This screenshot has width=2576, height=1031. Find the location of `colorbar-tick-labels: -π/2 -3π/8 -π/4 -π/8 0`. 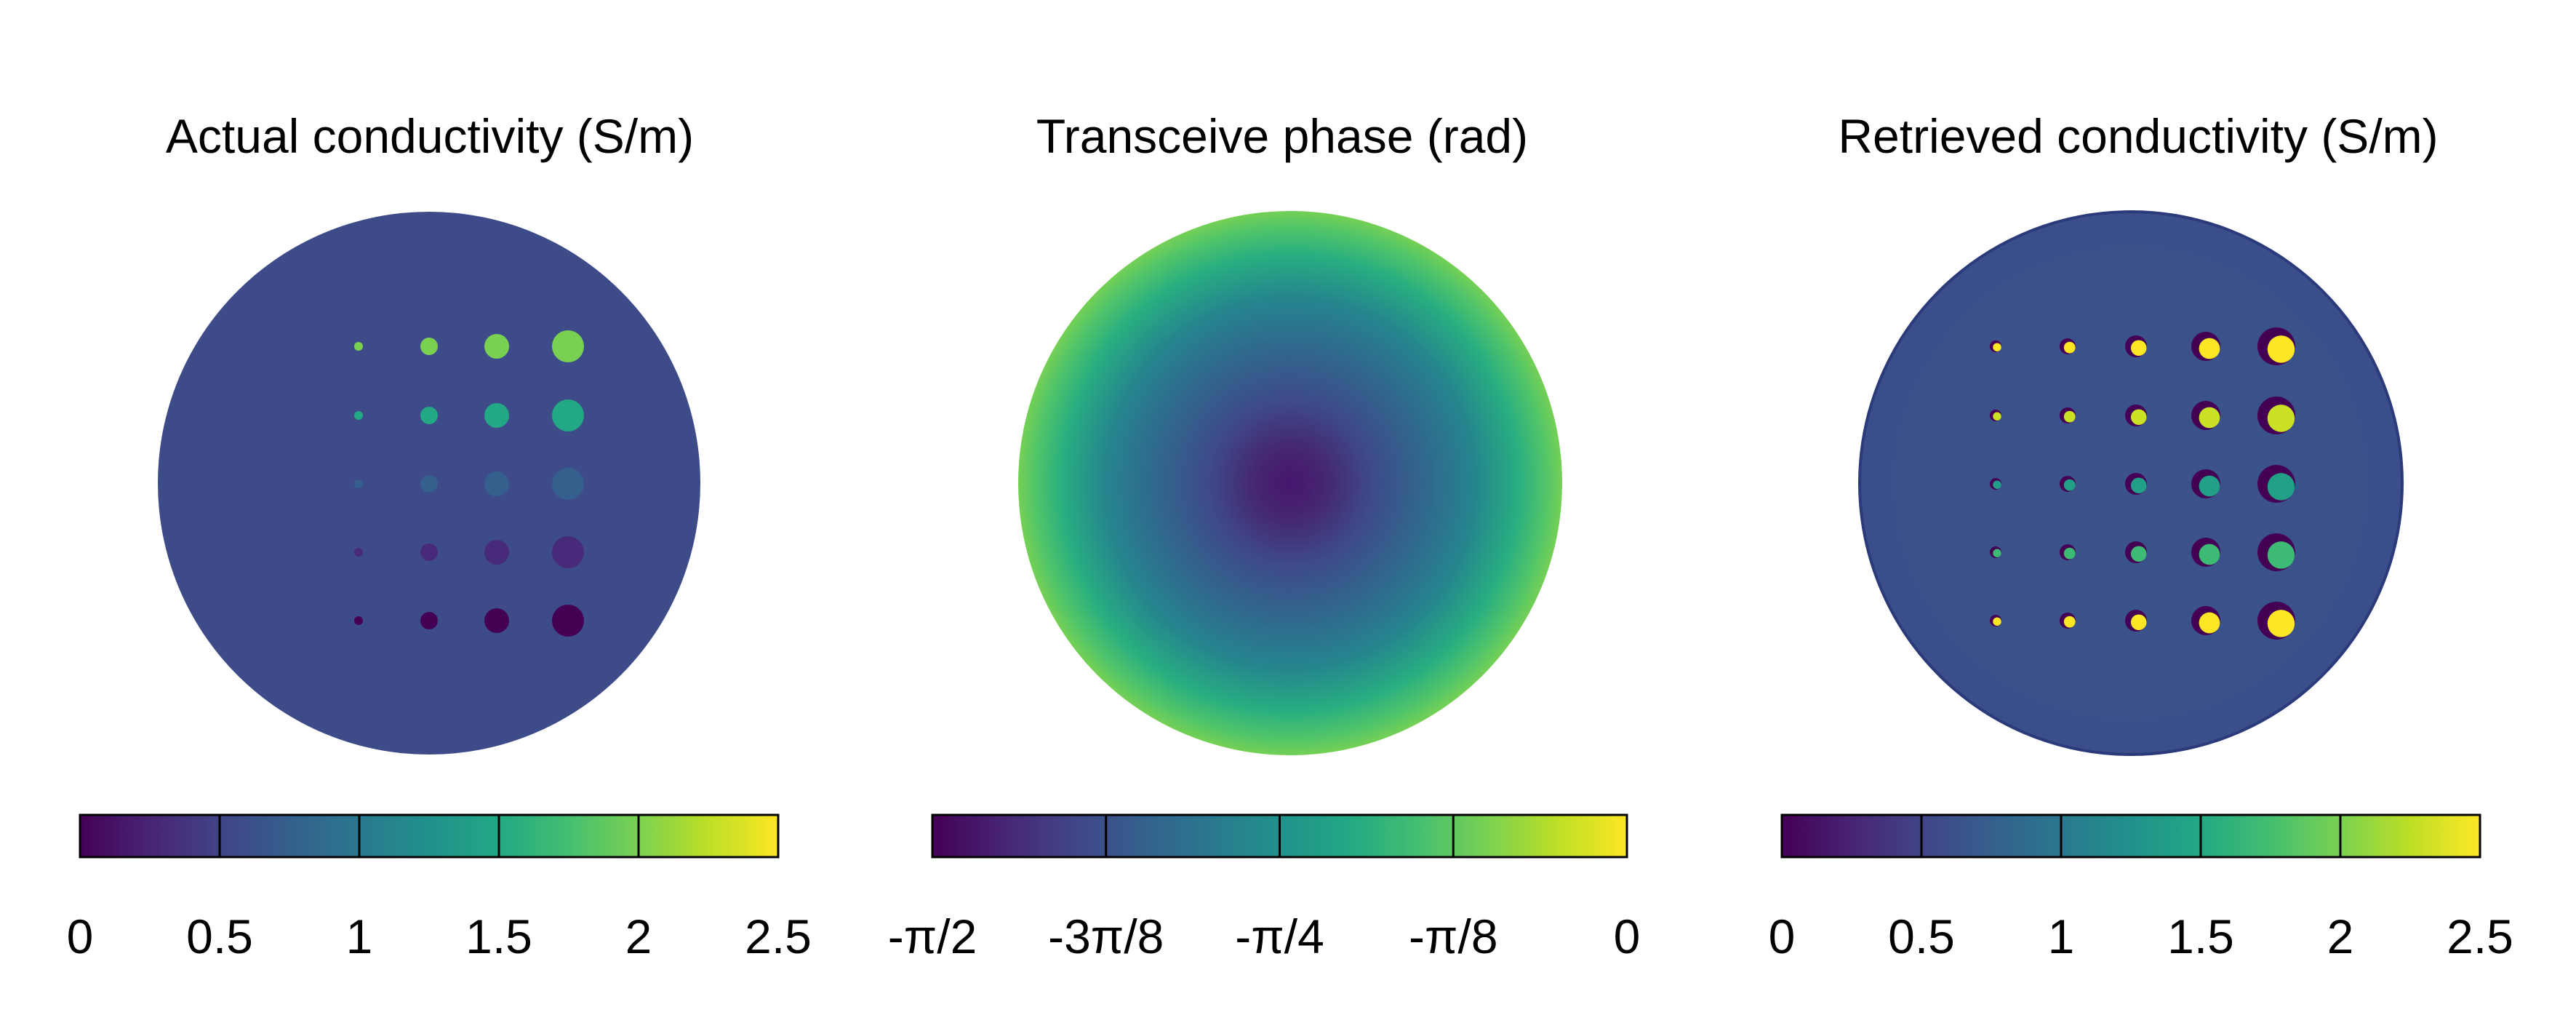

colorbar-tick-labels: -π/2 -3π/8 -π/4 -π/8 0 is located at coordinates (1264, 936).